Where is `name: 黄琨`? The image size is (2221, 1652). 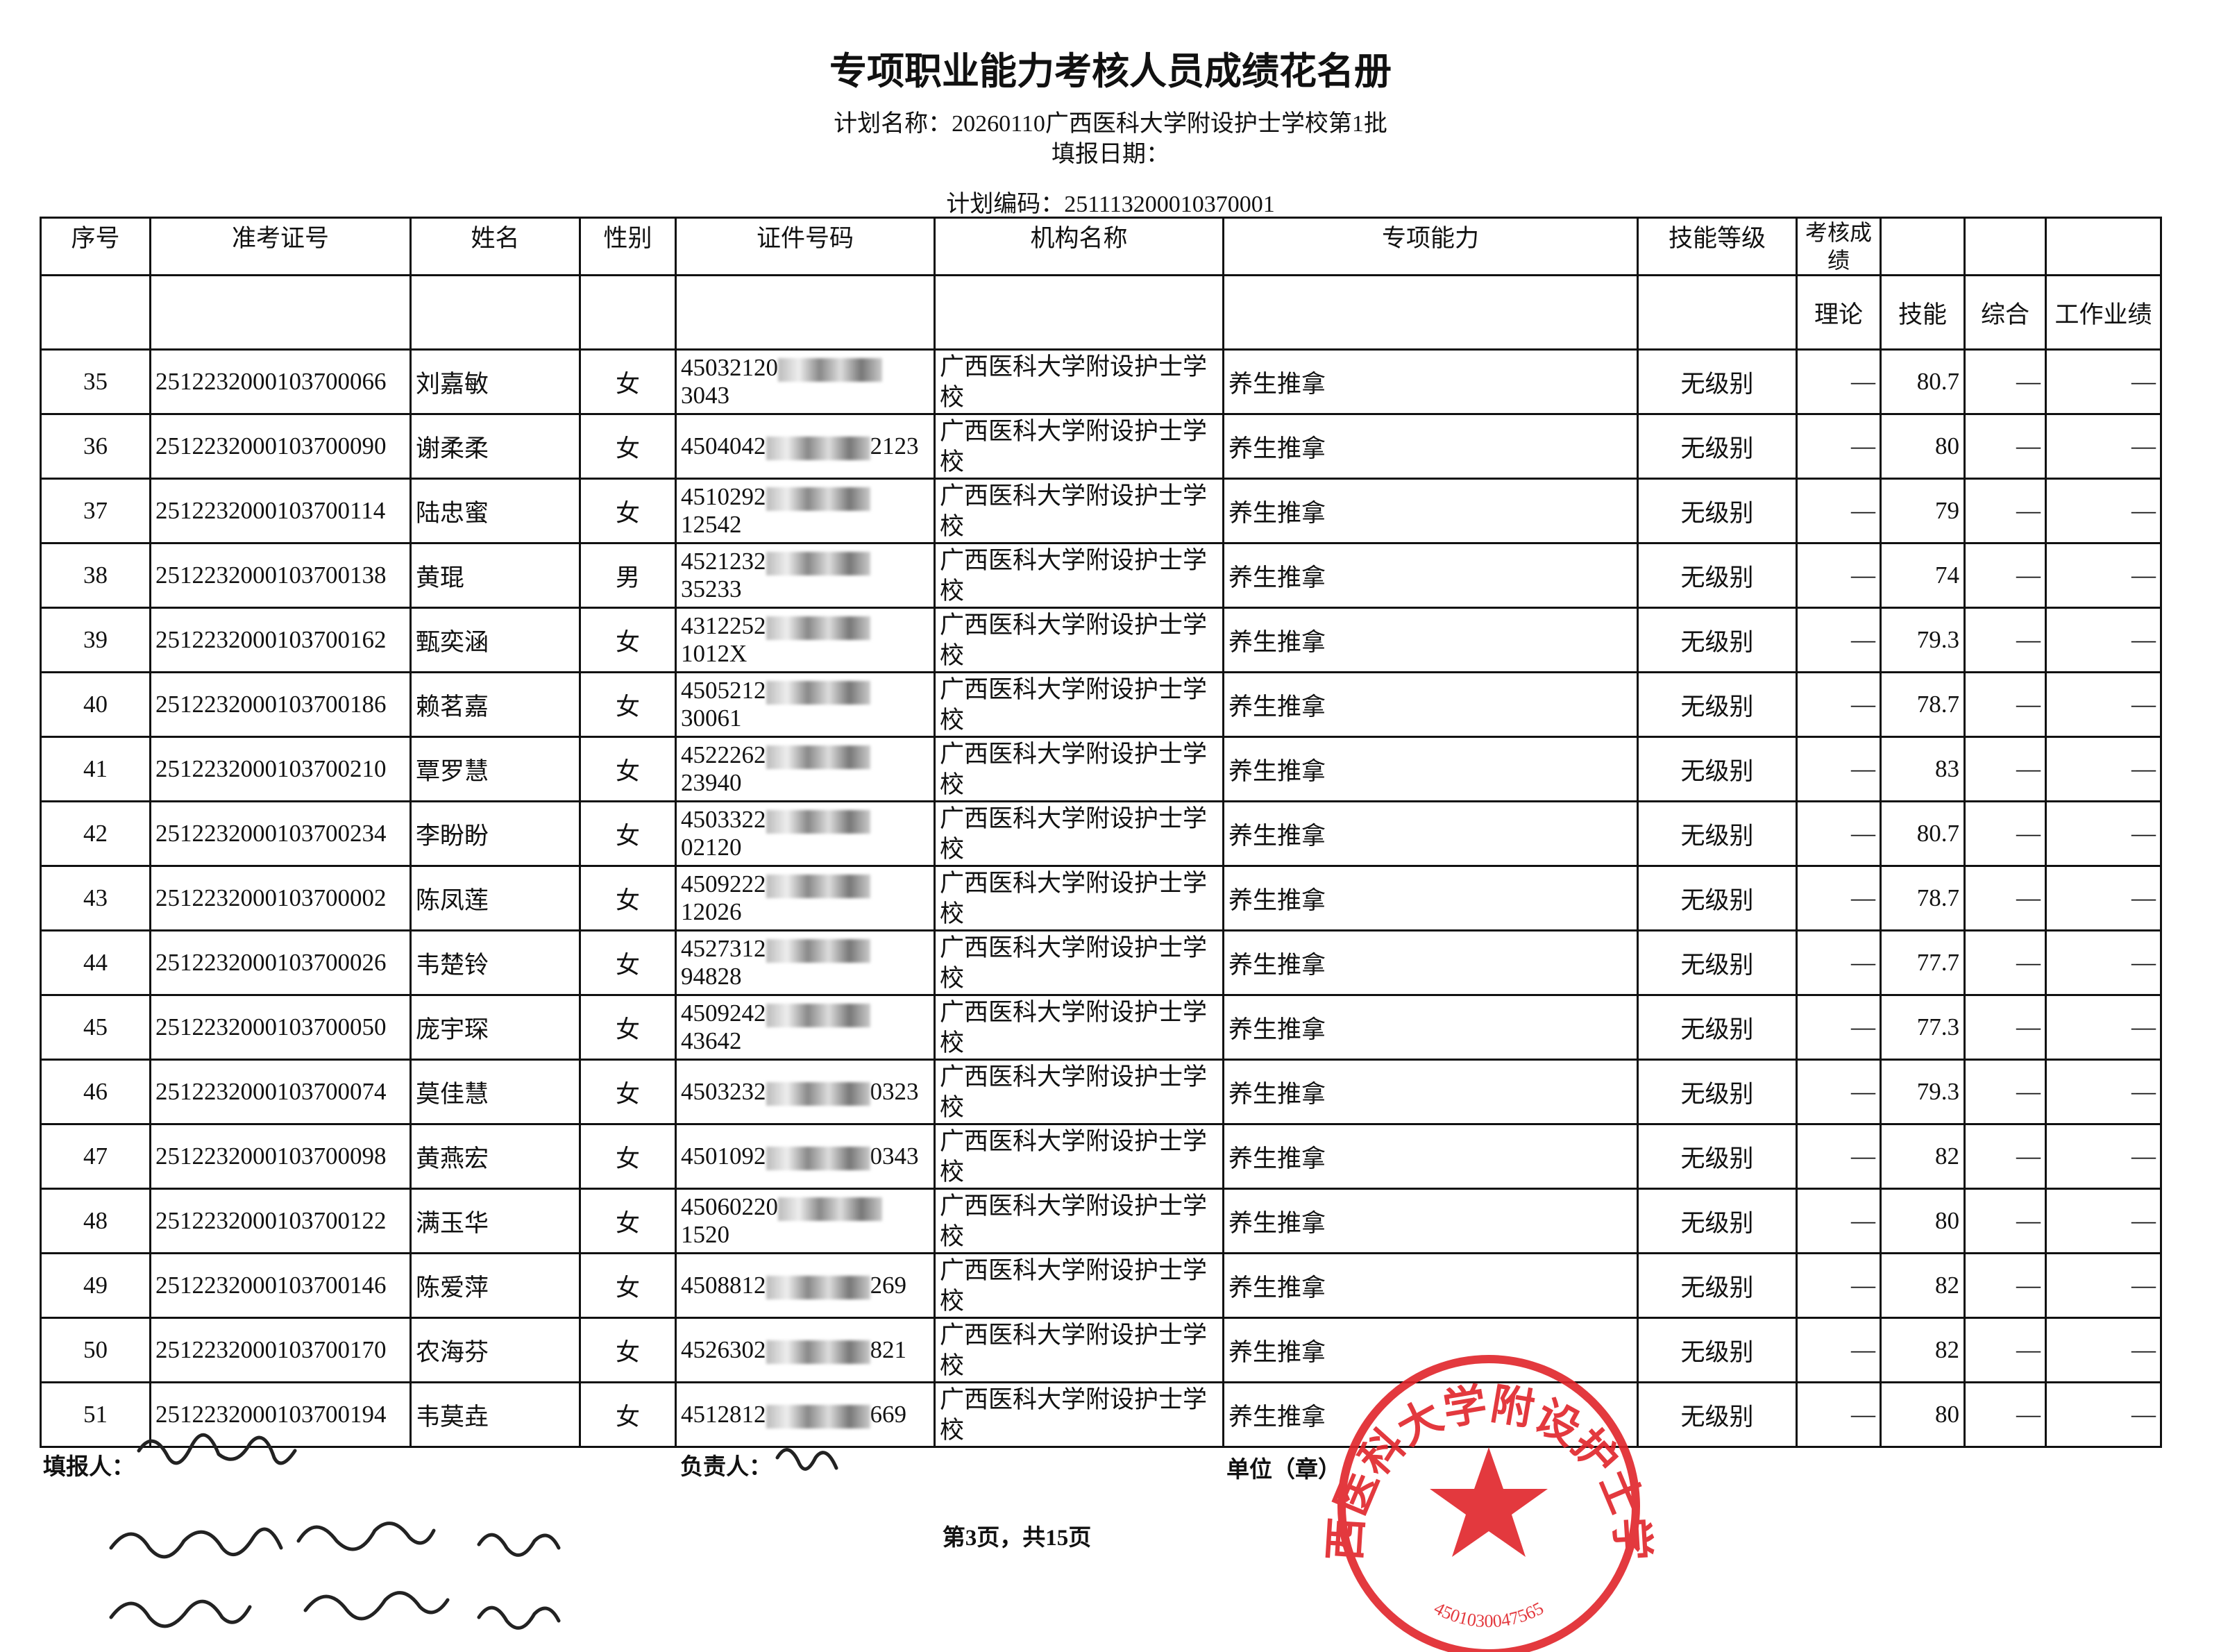 name: 黄琨 is located at coordinates (495, 575).